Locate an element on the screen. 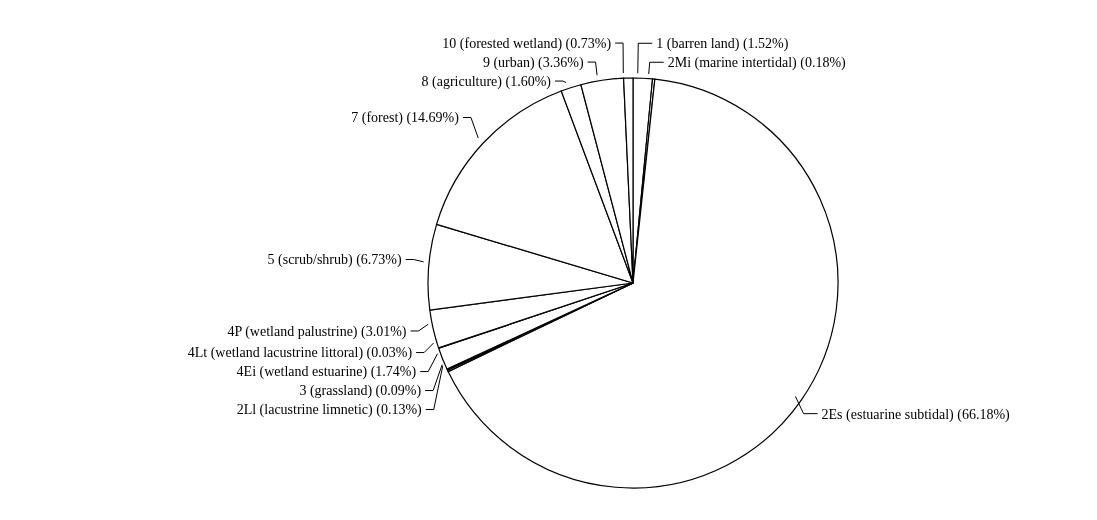 The width and height of the screenshot is (1097, 520). slice-label: 5 (scrub/shrub) (6.73%) is located at coordinates (334, 260).